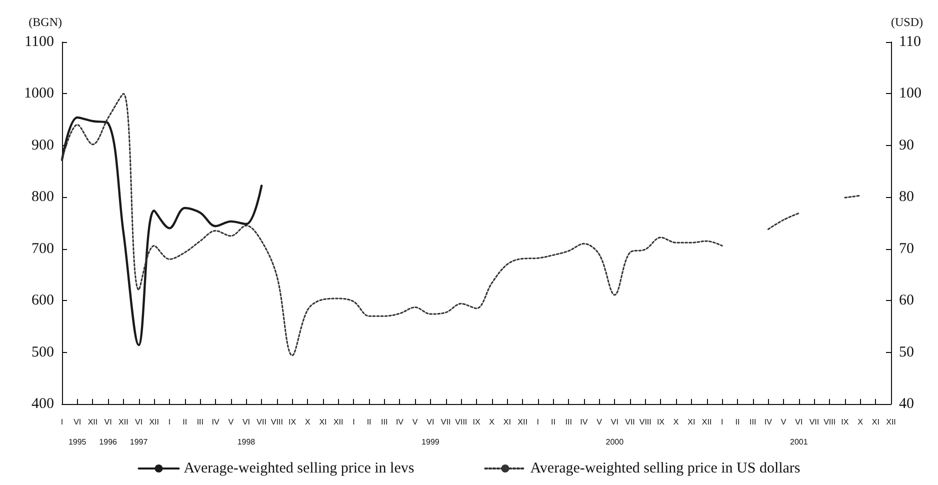 The image size is (938, 485). What do you see at coordinates (43, 352) in the screenshot?
I see `y-tick-label: 500` at bounding box center [43, 352].